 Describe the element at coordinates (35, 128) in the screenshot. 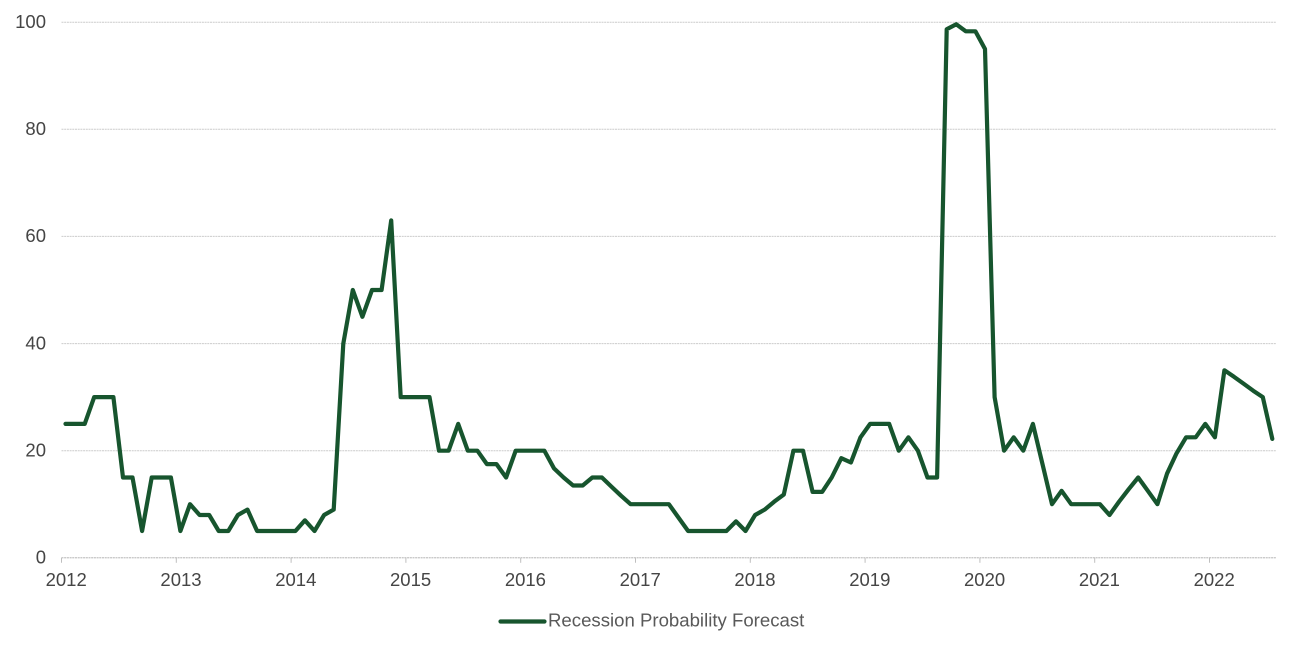

I see `svg-text: 80` at that location.